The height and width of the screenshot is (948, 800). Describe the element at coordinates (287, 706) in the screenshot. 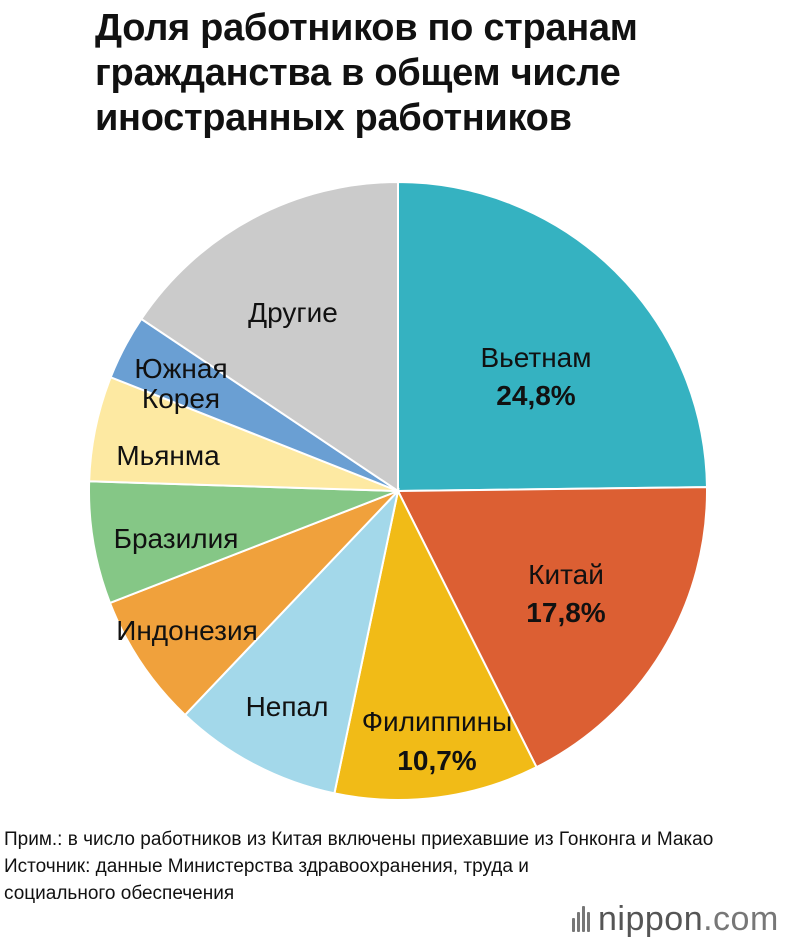

I see `slice-label-4: Непал` at that location.